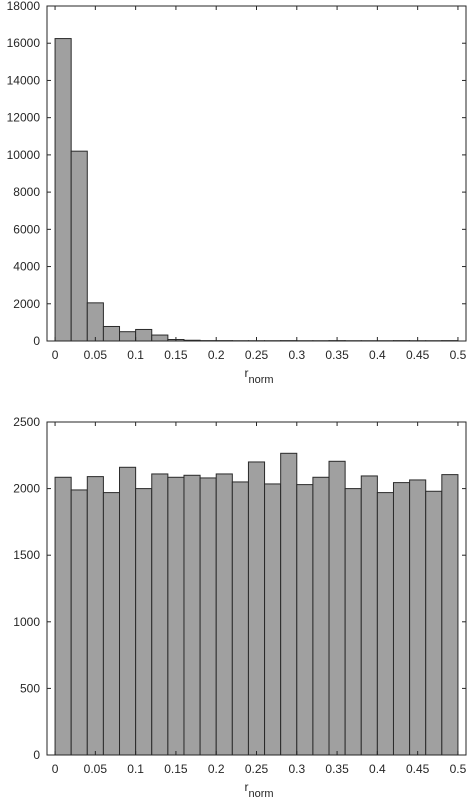  Describe the element at coordinates (24, 118) in the screenshot. I see `y-tick-label: 12000` at that location.